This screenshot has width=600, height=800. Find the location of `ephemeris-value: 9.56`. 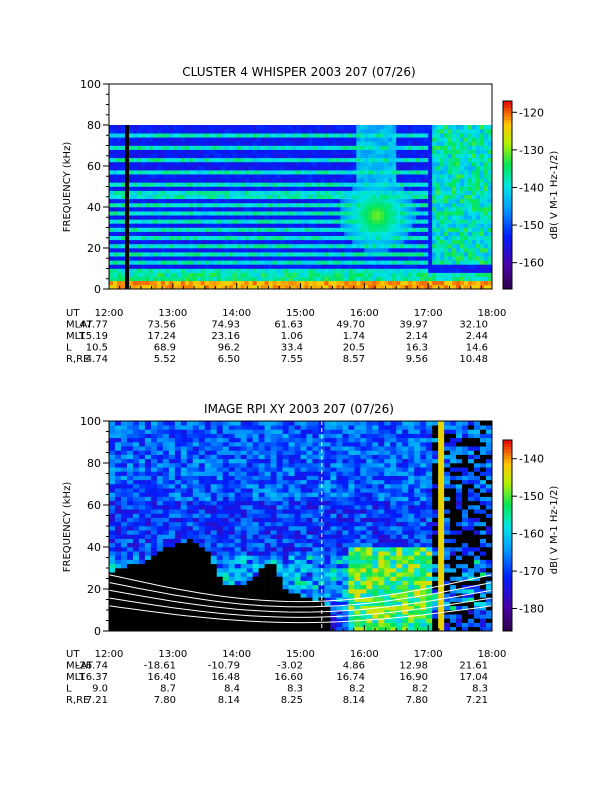

ephemeris-value: 9.56 is located at coordinates (417, 359).